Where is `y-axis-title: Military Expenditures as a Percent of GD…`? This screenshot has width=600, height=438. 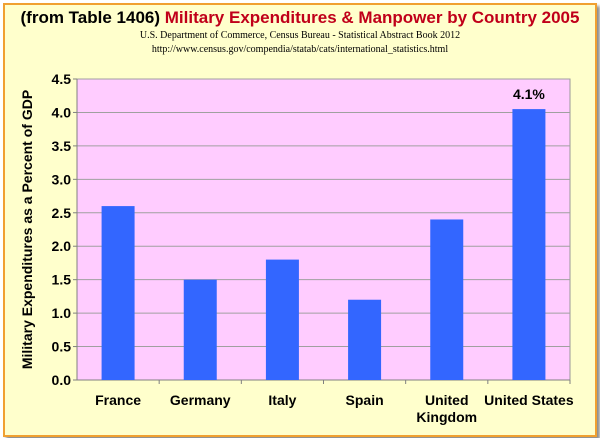
y-axis-title: Military Expenditures as a Percent of GD… is located at coordinates (27, 229).